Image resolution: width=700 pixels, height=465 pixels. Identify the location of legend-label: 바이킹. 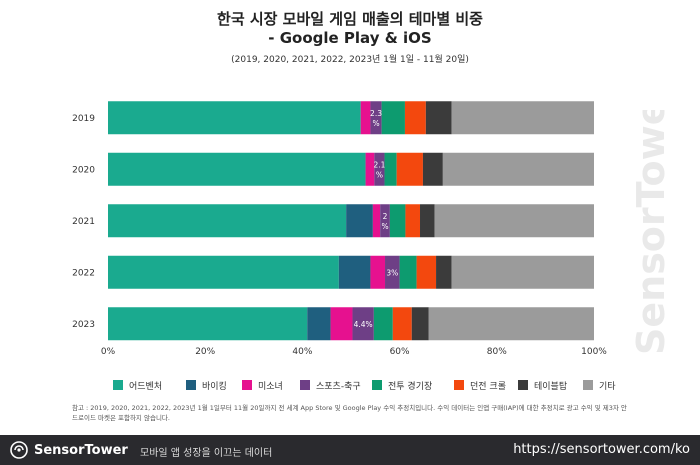
(214, 386).